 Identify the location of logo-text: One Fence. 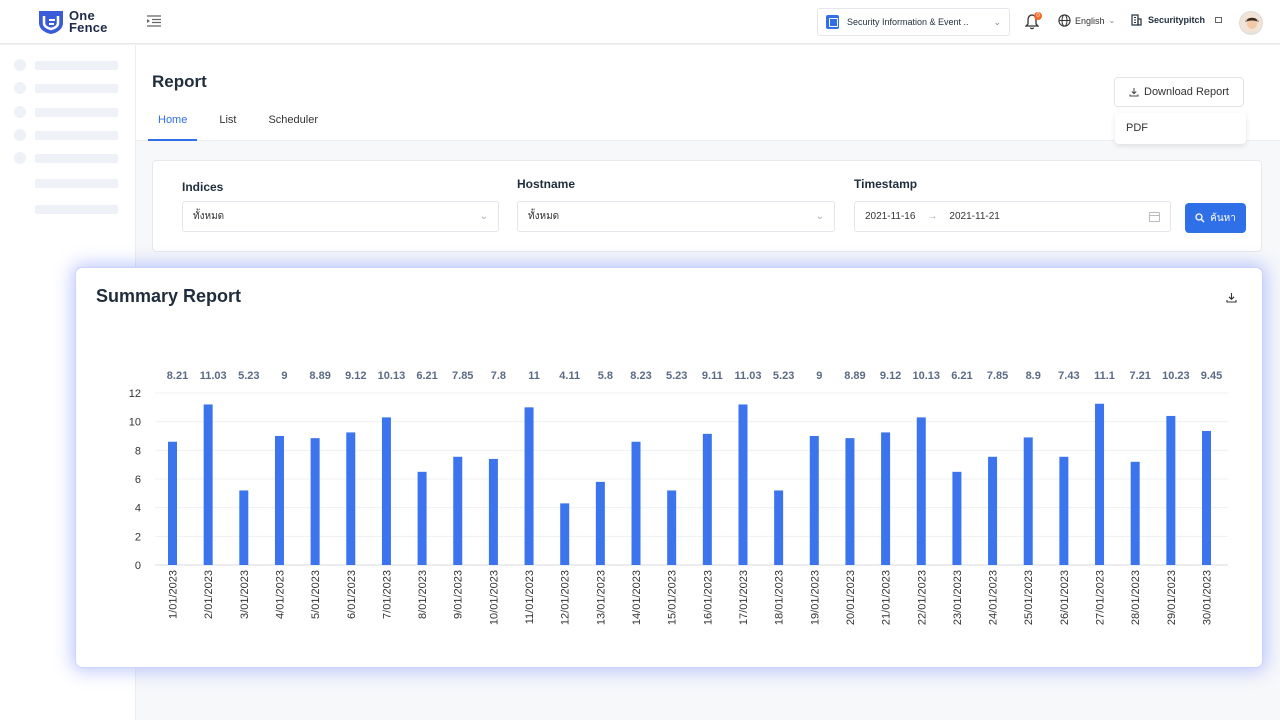
(88, 21).